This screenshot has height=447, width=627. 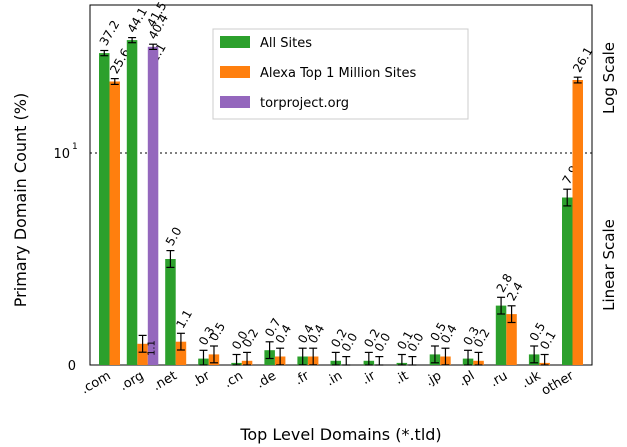 I want to click on y-tick-layer: 0 10 1, so click(x=65, y=258).